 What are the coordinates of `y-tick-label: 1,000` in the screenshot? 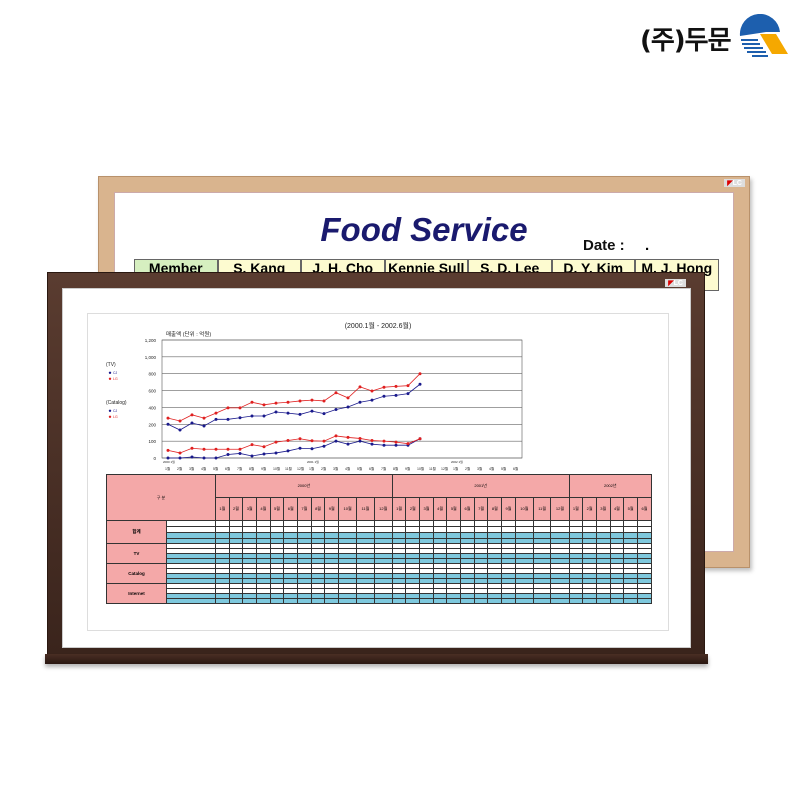 It's located at (151, 357).